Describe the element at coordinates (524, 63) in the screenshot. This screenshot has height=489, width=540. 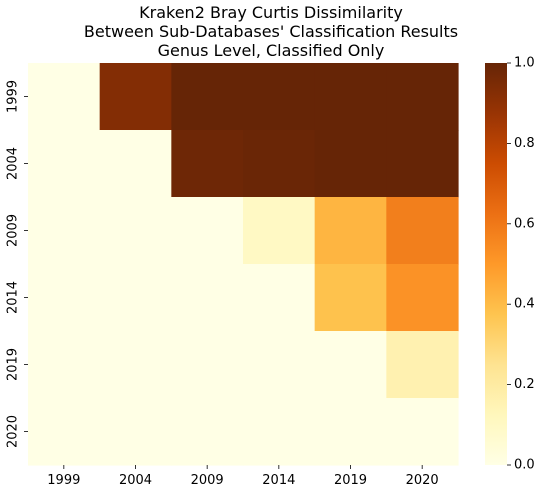
I see `colorbar-tick-label: 1.0` at that location.